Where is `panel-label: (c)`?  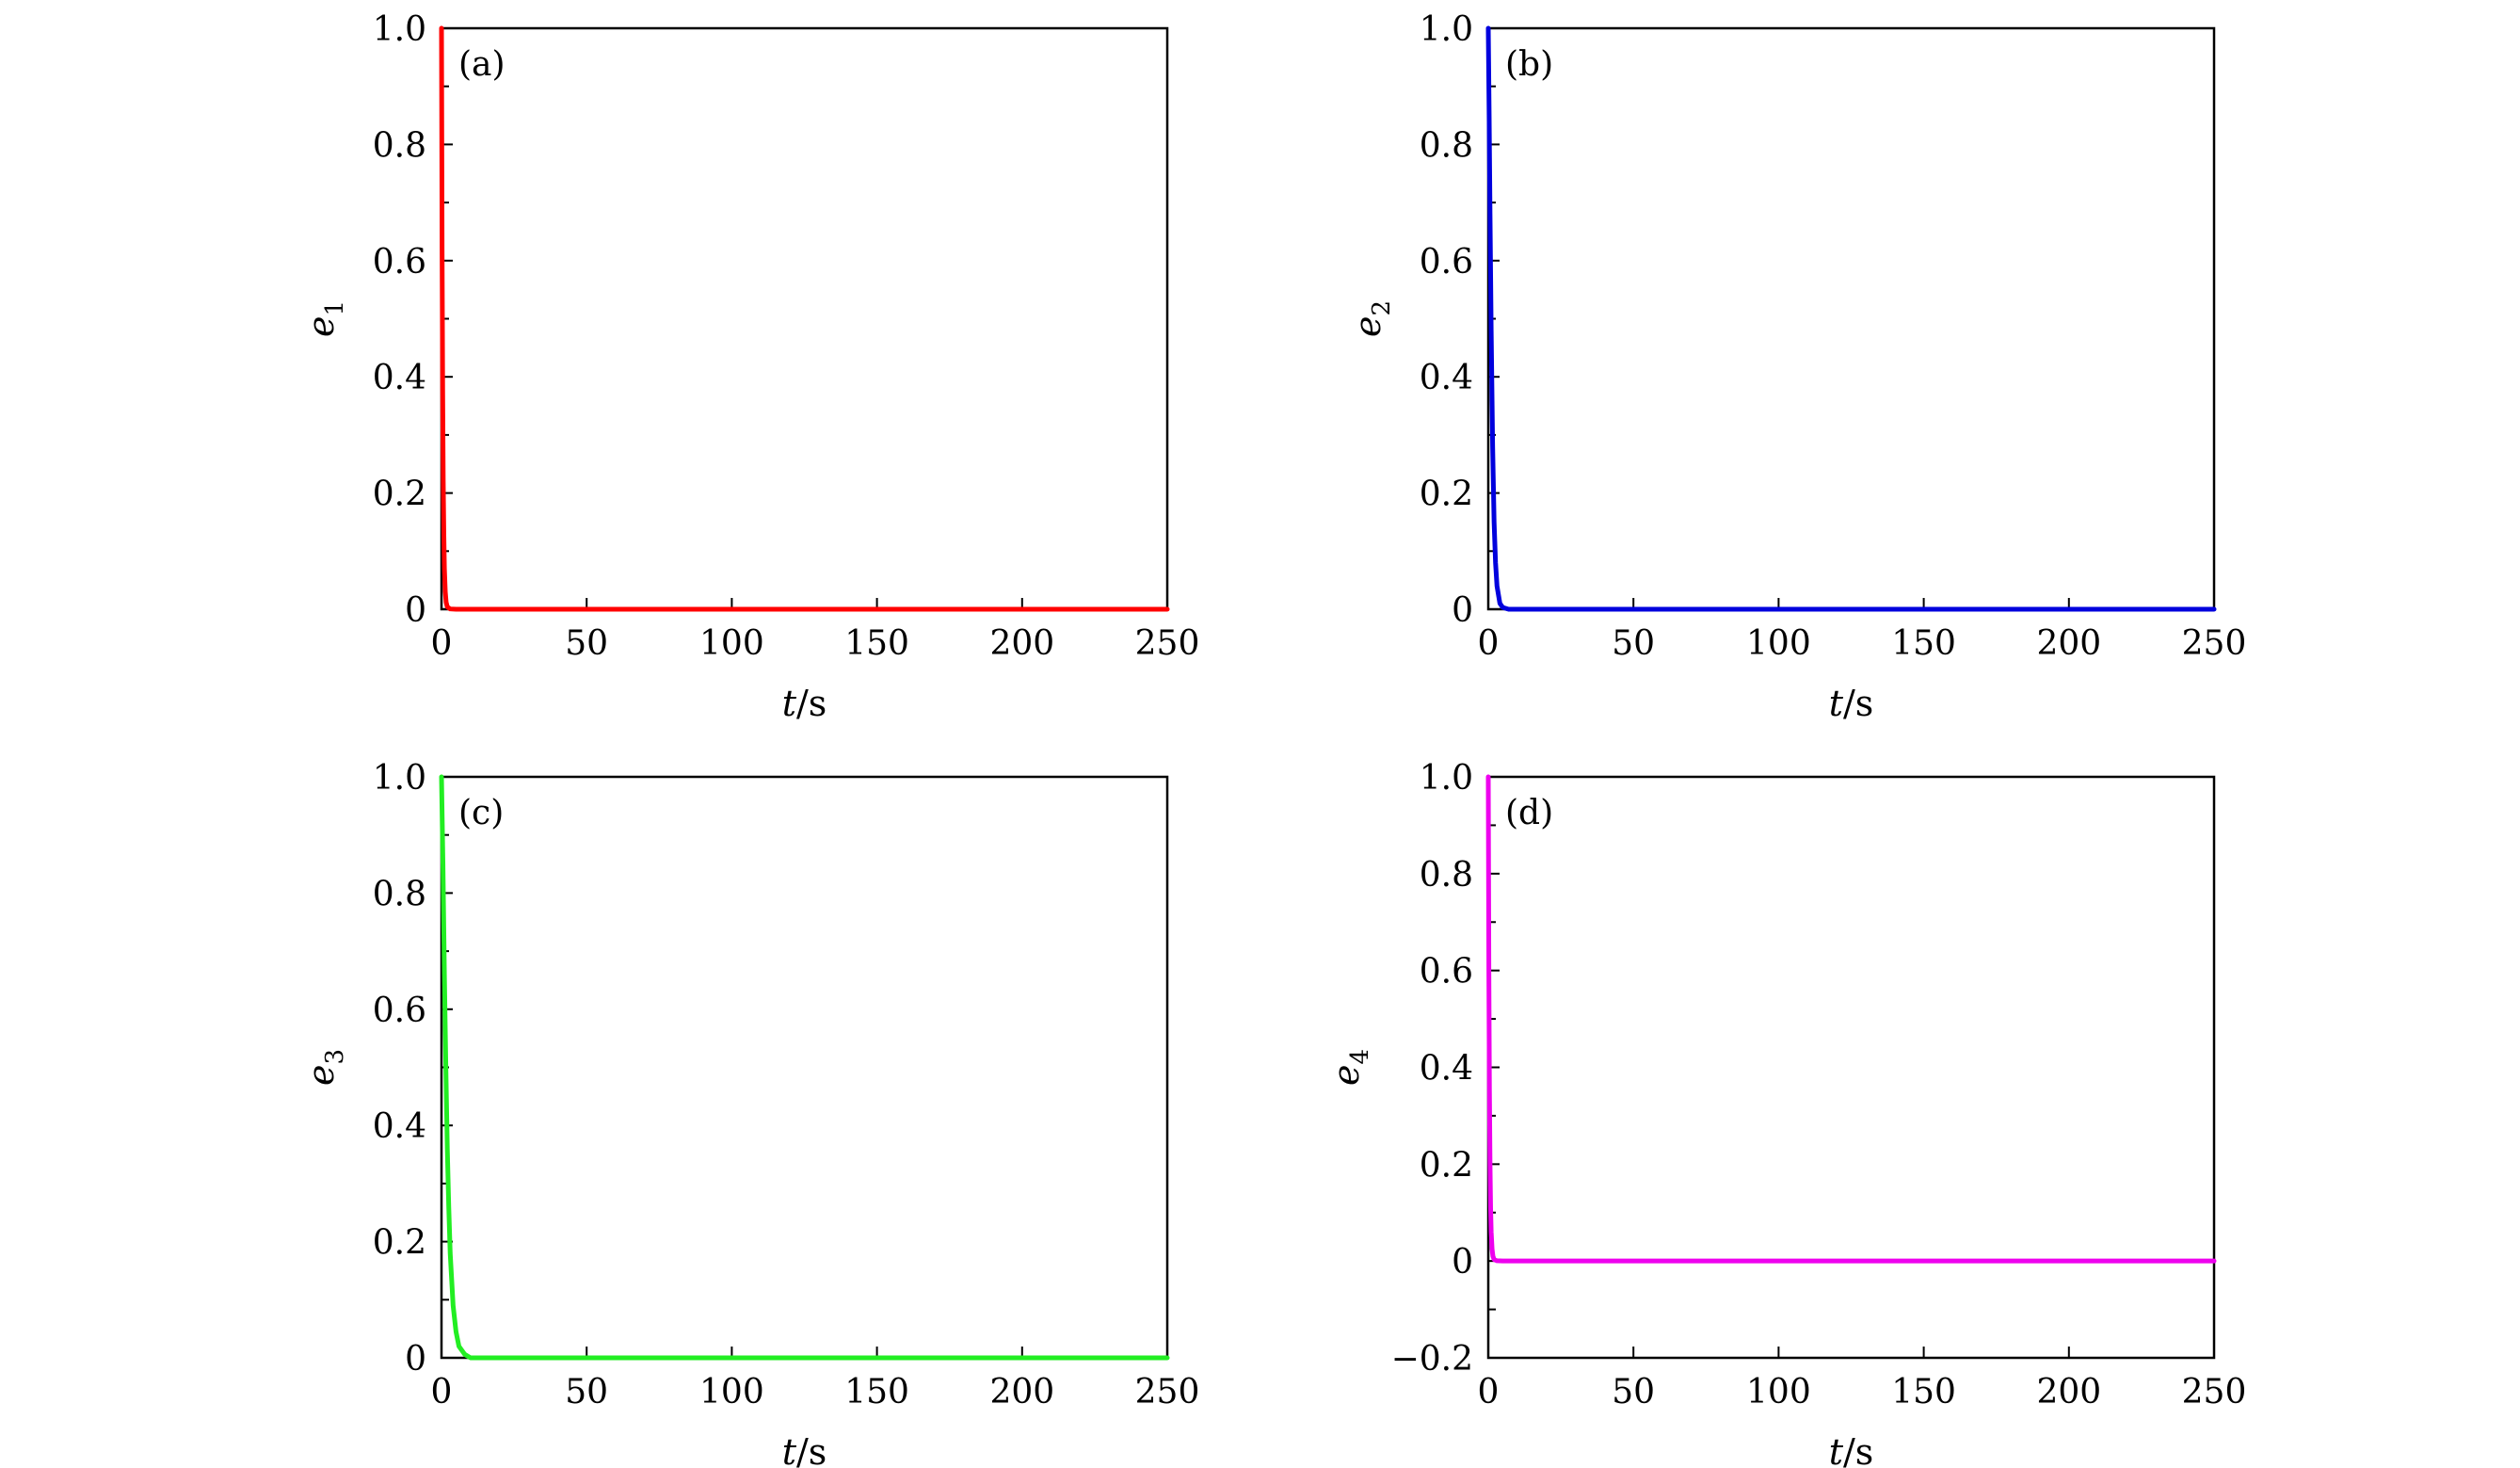 panel-label: (c) is located at coordinates (481, 813).